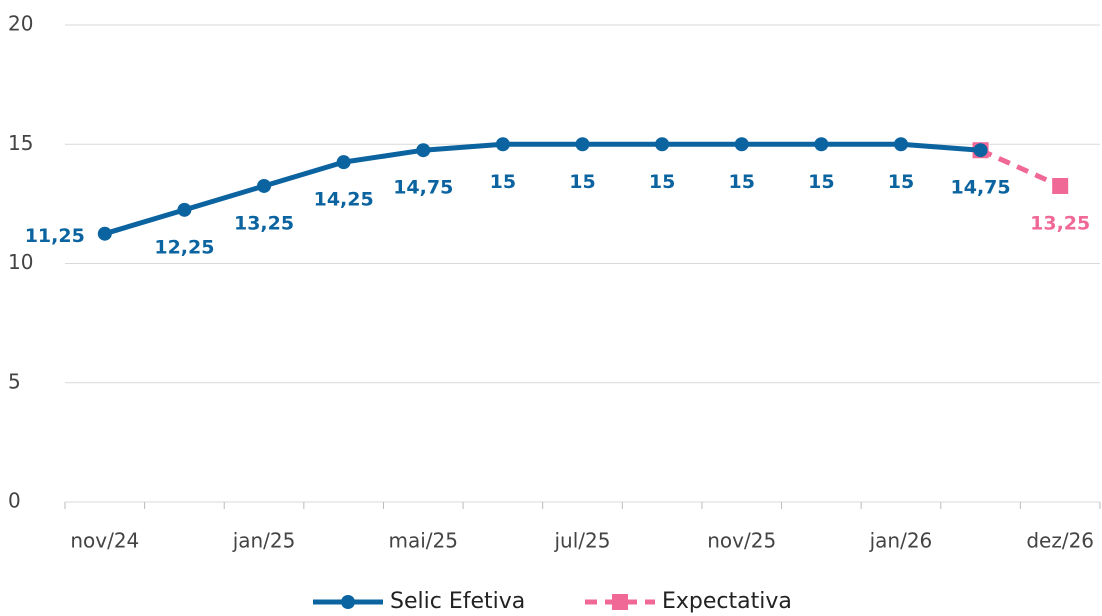 This screenshot has height=616, width=1102. What do you see at coordinates (457, 601) in the screenshot?
I see `legend-label: Selic Efetiva` at bounding box center [457, 601].